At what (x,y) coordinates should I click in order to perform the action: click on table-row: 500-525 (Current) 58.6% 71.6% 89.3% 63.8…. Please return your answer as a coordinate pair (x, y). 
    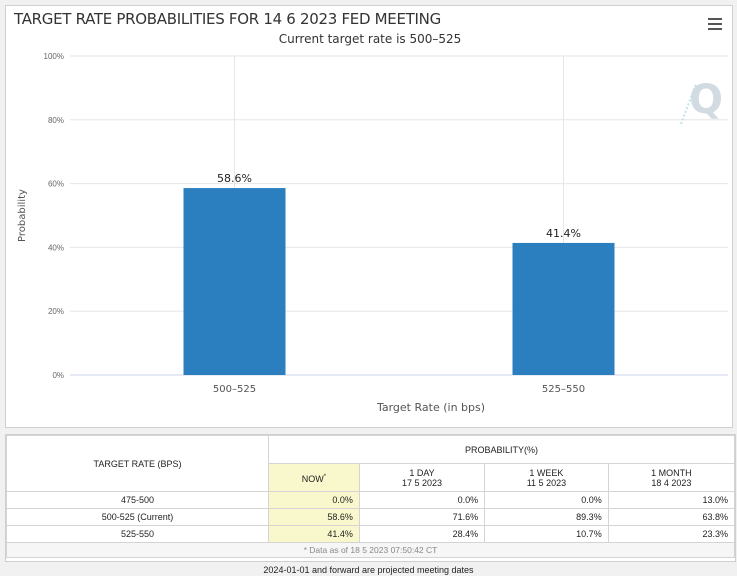
    Looking at the image, I should click on (371, 517).